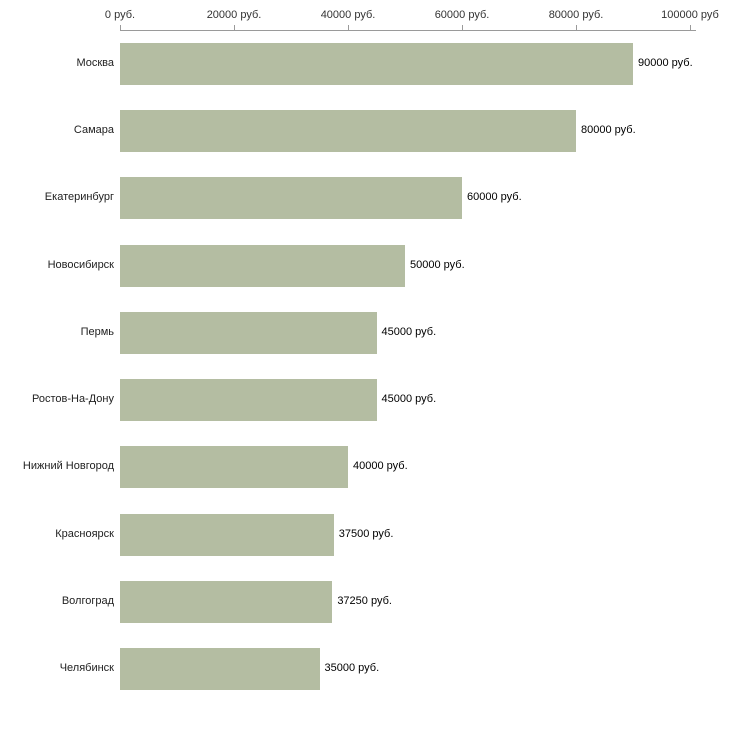  I want to click on category-label: Ростов-На-Дону, so click(72, 399).